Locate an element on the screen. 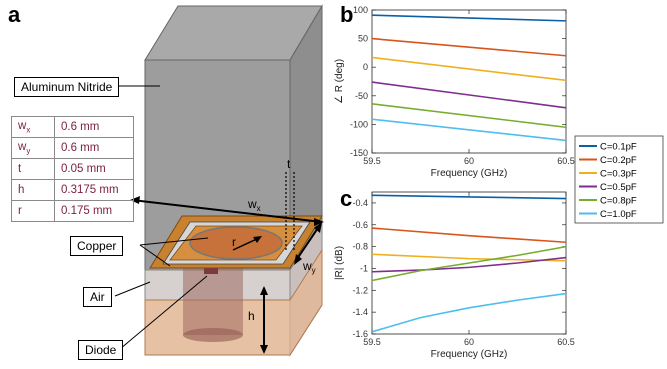  y-axis-label: ∠ R (deg) is located at coordinates (339, 81).